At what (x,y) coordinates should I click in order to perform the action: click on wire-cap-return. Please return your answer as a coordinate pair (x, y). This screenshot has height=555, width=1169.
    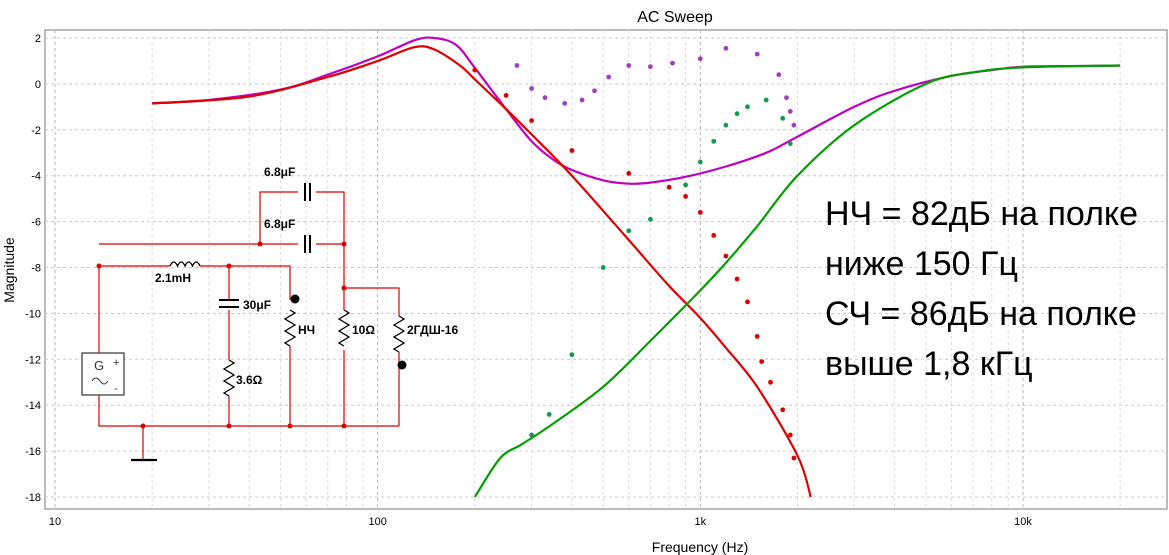
    Looking at the image, I should click on (330, 218).